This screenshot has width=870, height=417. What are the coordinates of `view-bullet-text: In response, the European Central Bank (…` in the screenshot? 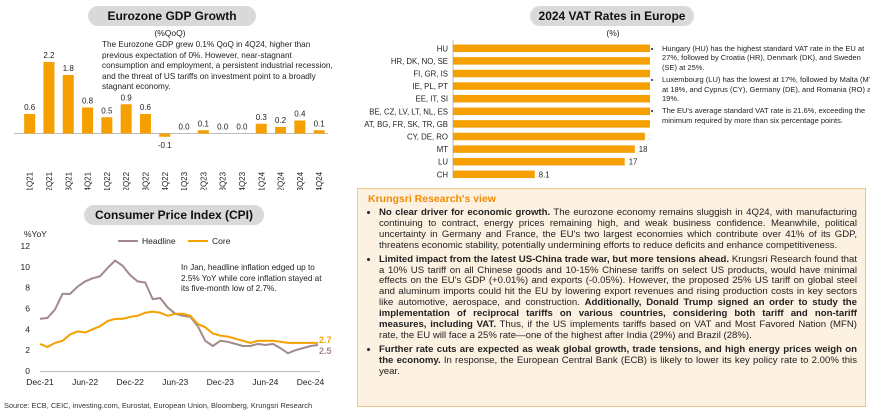 It's located at (618, 365).